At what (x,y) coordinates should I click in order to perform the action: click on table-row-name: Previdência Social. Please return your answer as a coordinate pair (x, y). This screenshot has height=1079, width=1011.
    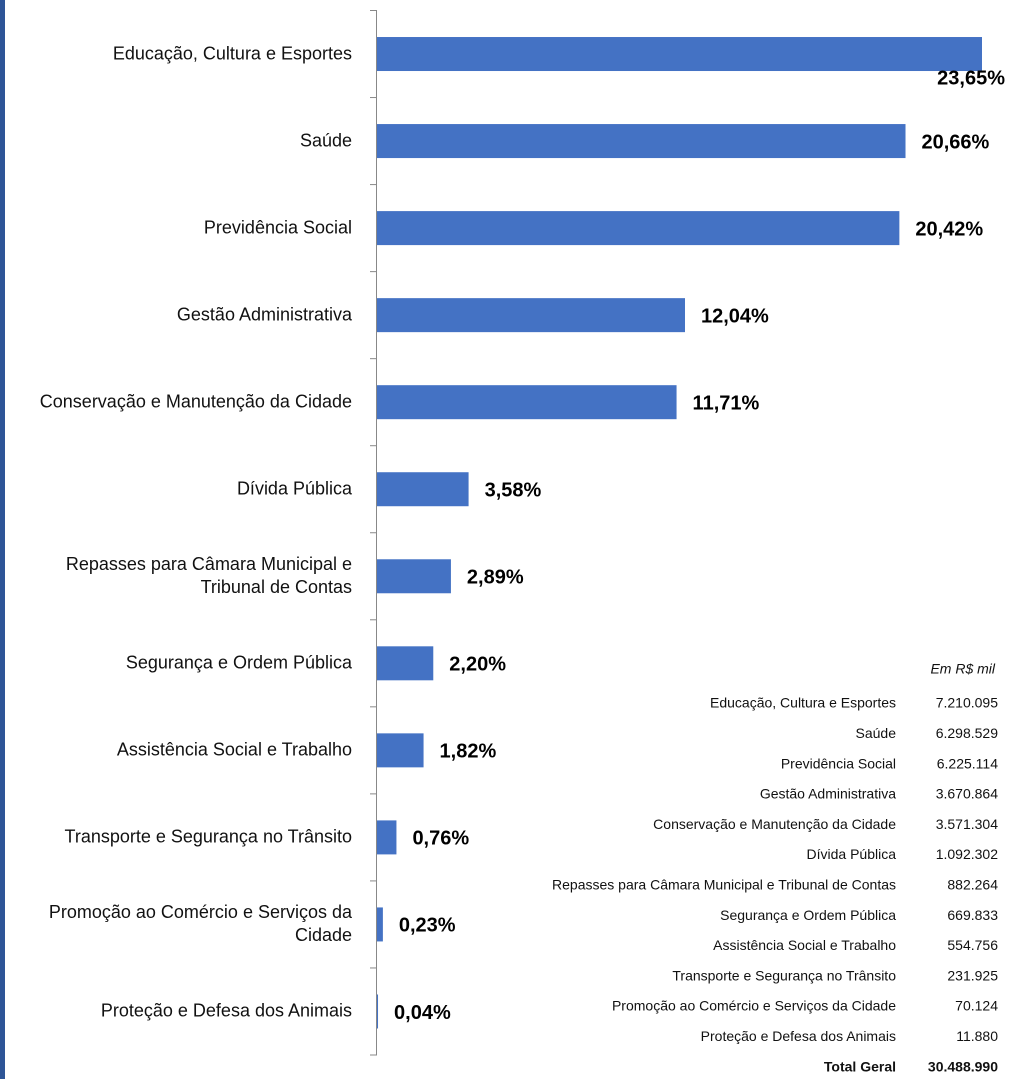
    Looking at the image, I should click on (838, 763).